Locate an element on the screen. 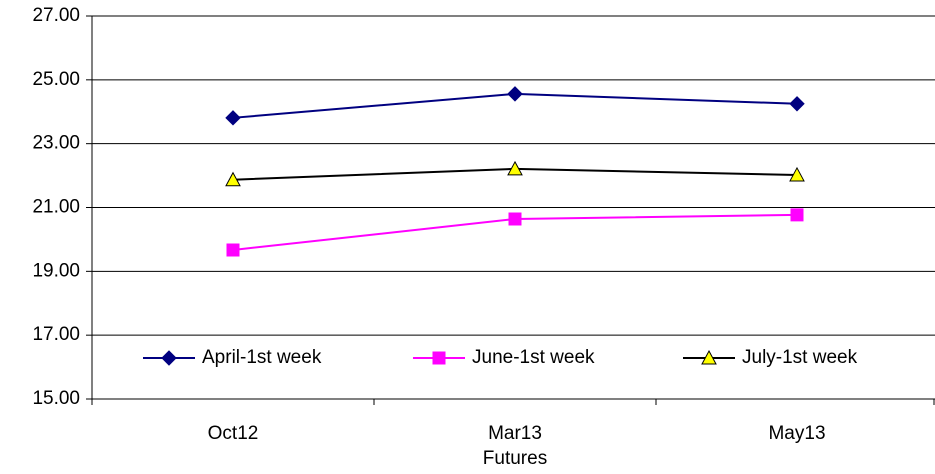 The width and height of the screenshot is (935, 474). x-tick-label: Mar13 is located at coordinates (515, 433).